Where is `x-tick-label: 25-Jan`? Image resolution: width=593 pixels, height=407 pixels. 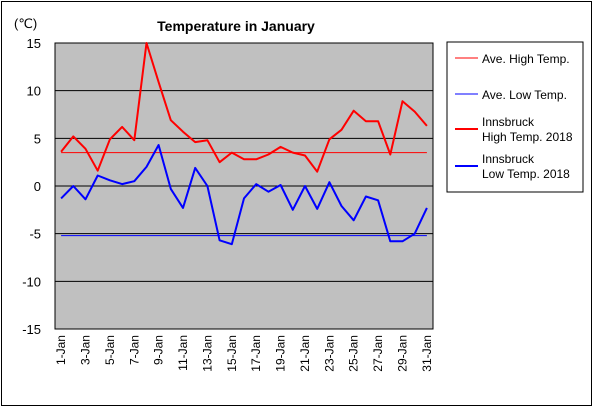 x-tick-label: 25-Jan is located at coordinates (354, 353).